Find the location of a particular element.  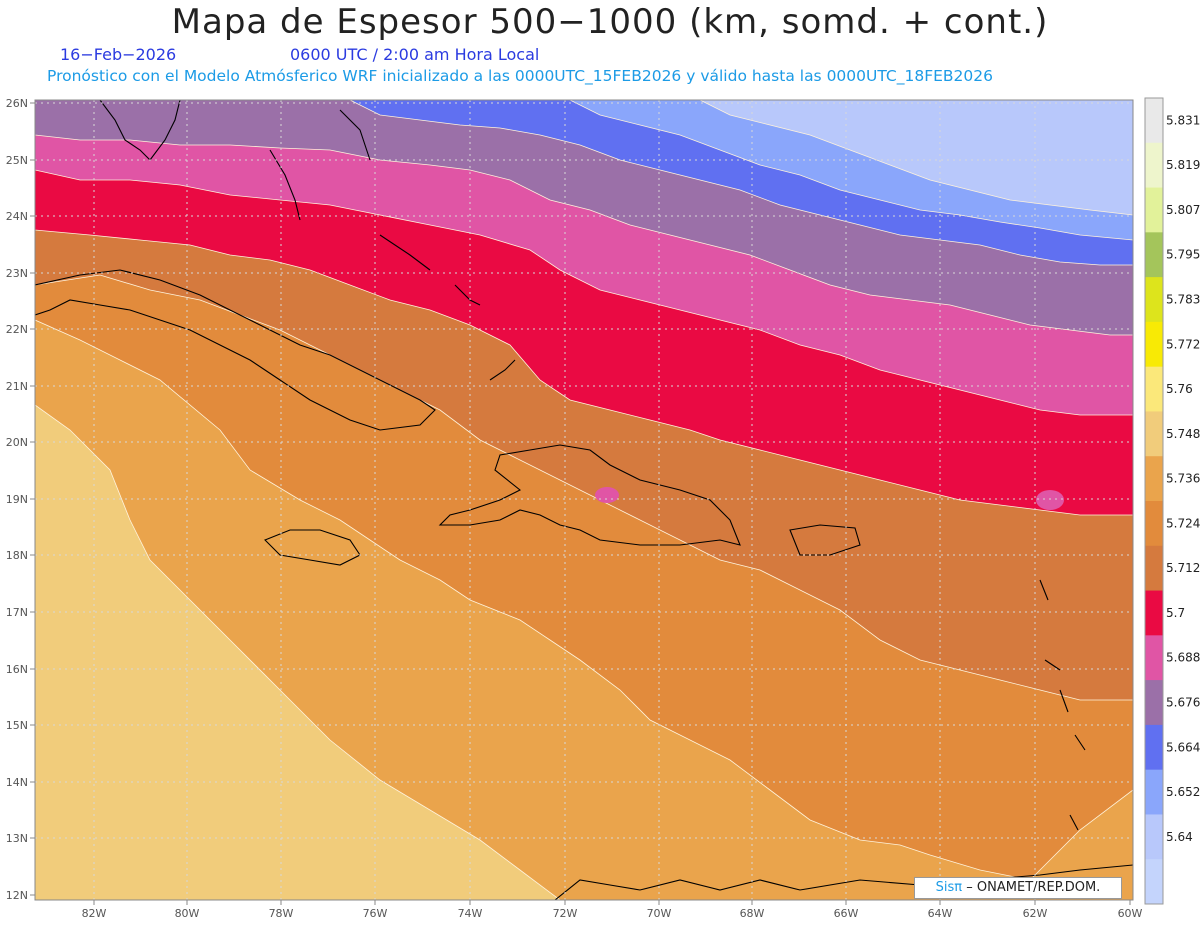

lat-label: 19N is located at coordinates (17, 499).